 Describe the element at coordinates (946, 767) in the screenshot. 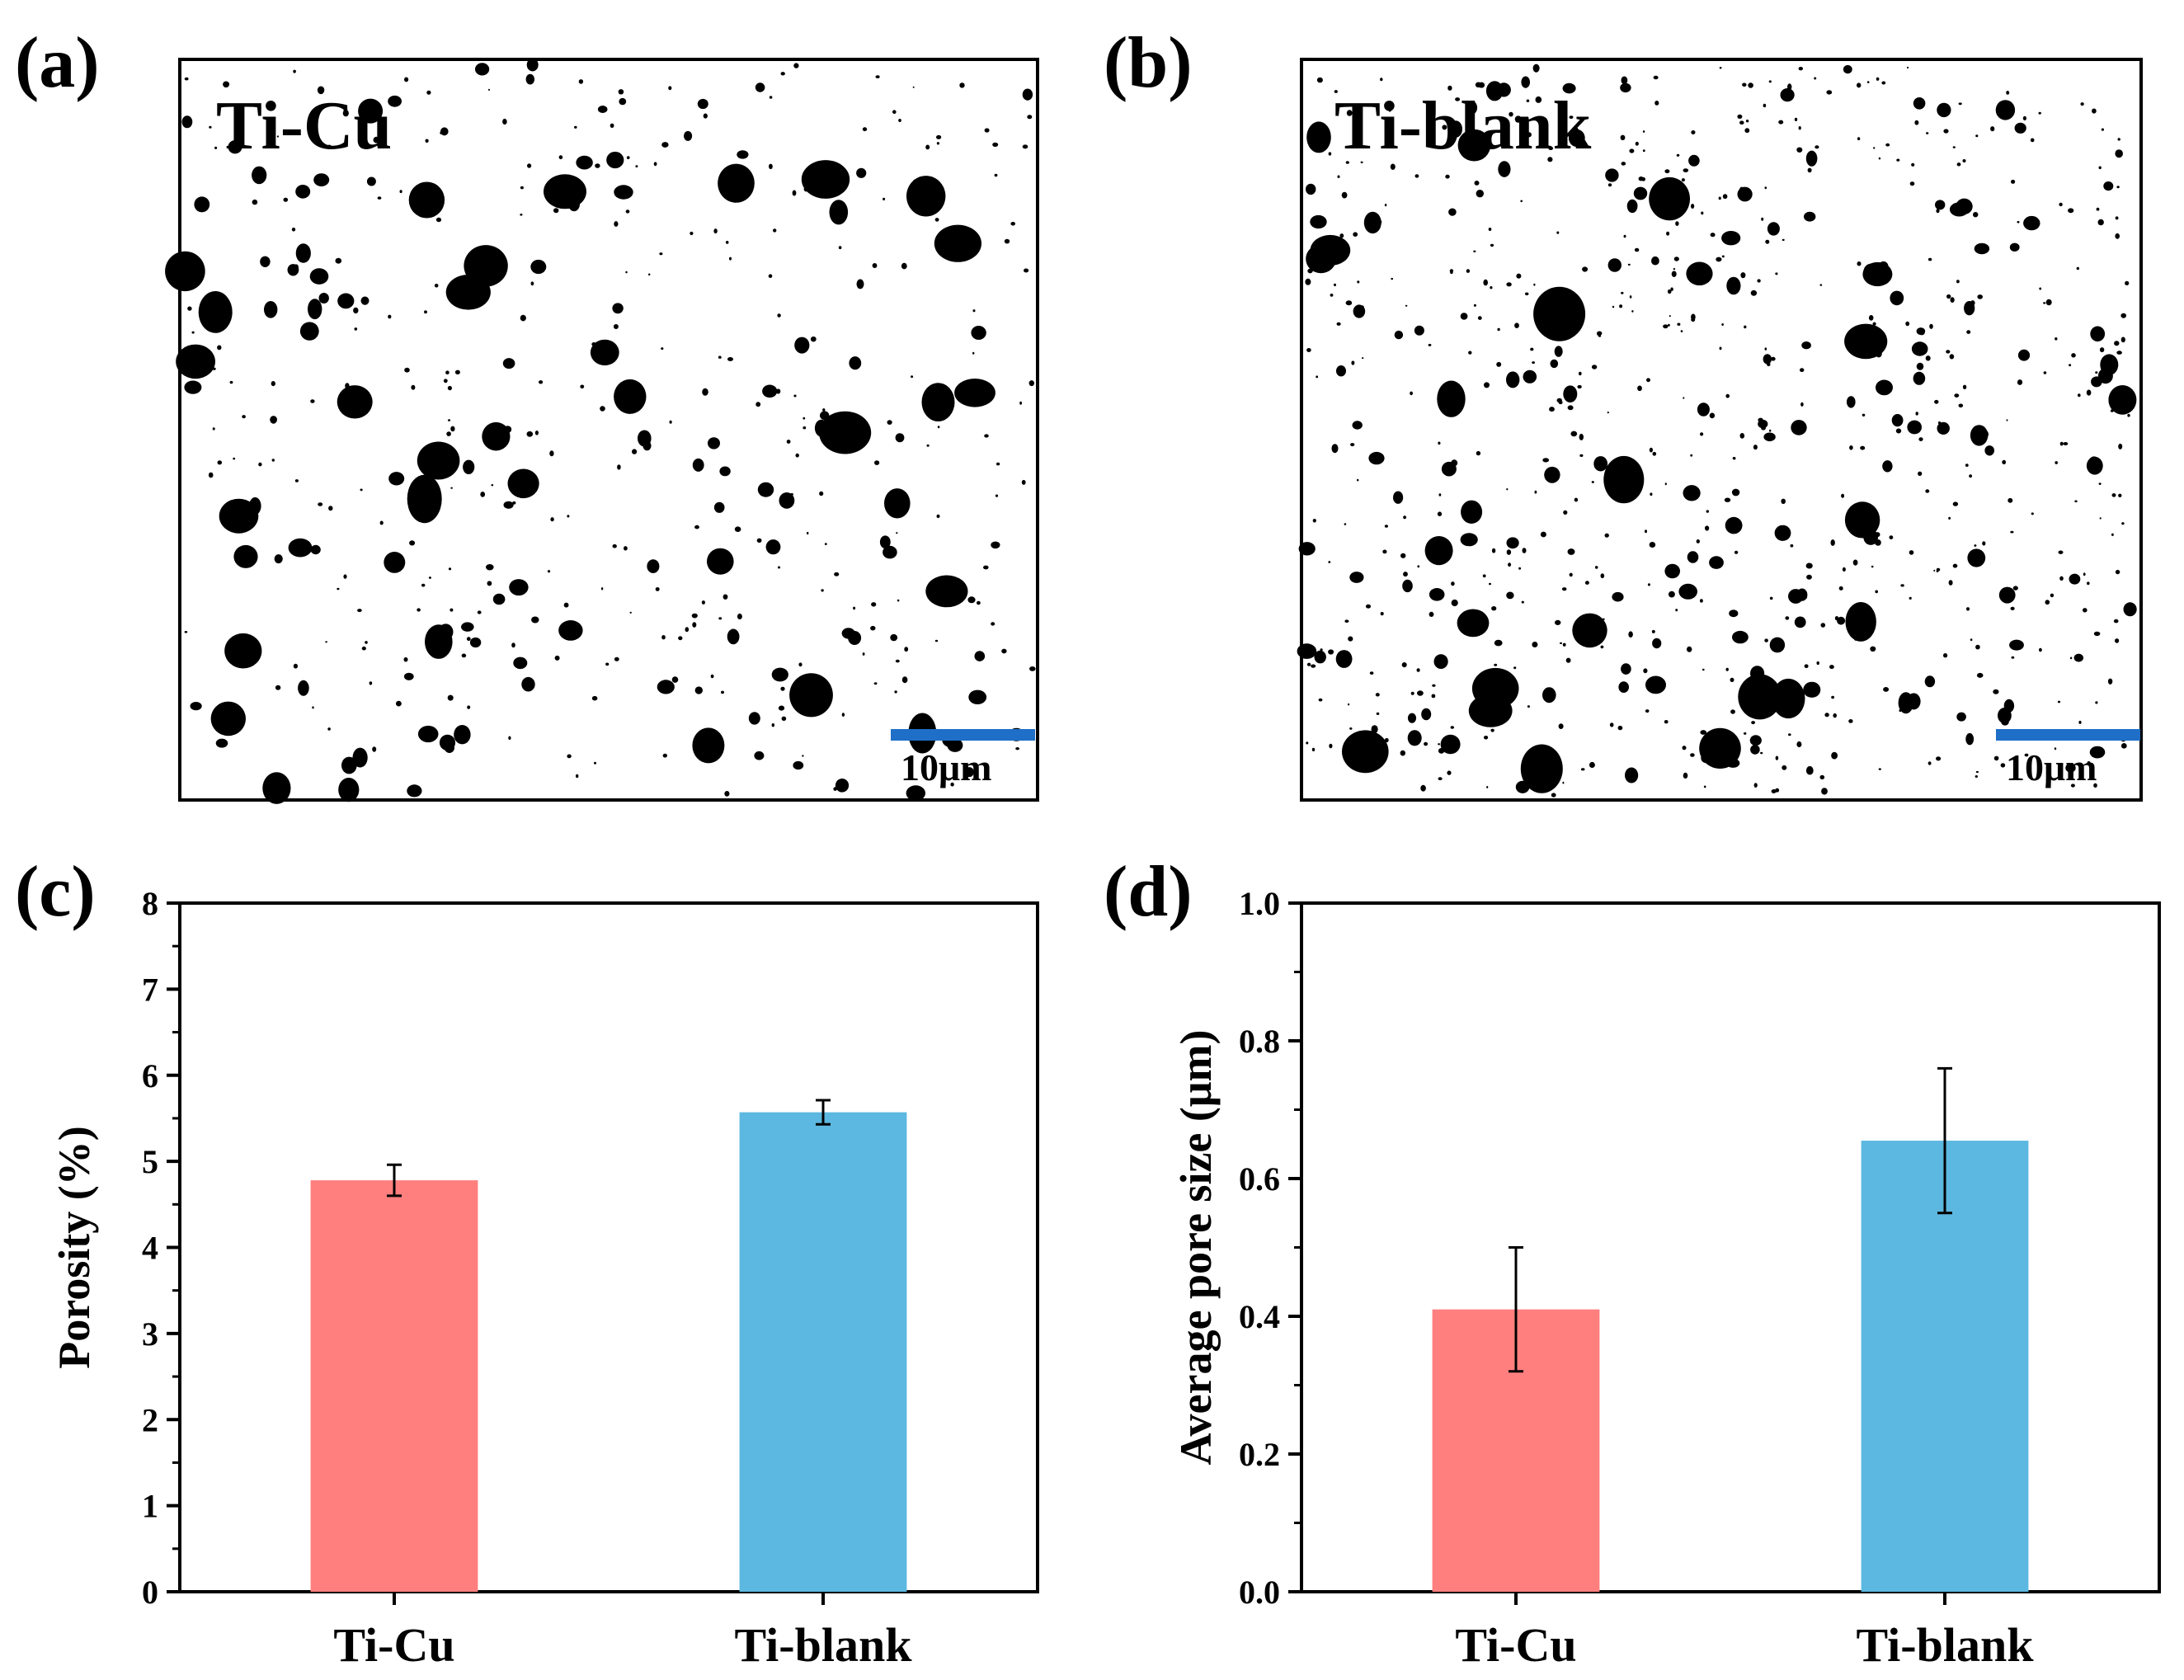

I see `panel-a-scale-text: 10μm` at that location.